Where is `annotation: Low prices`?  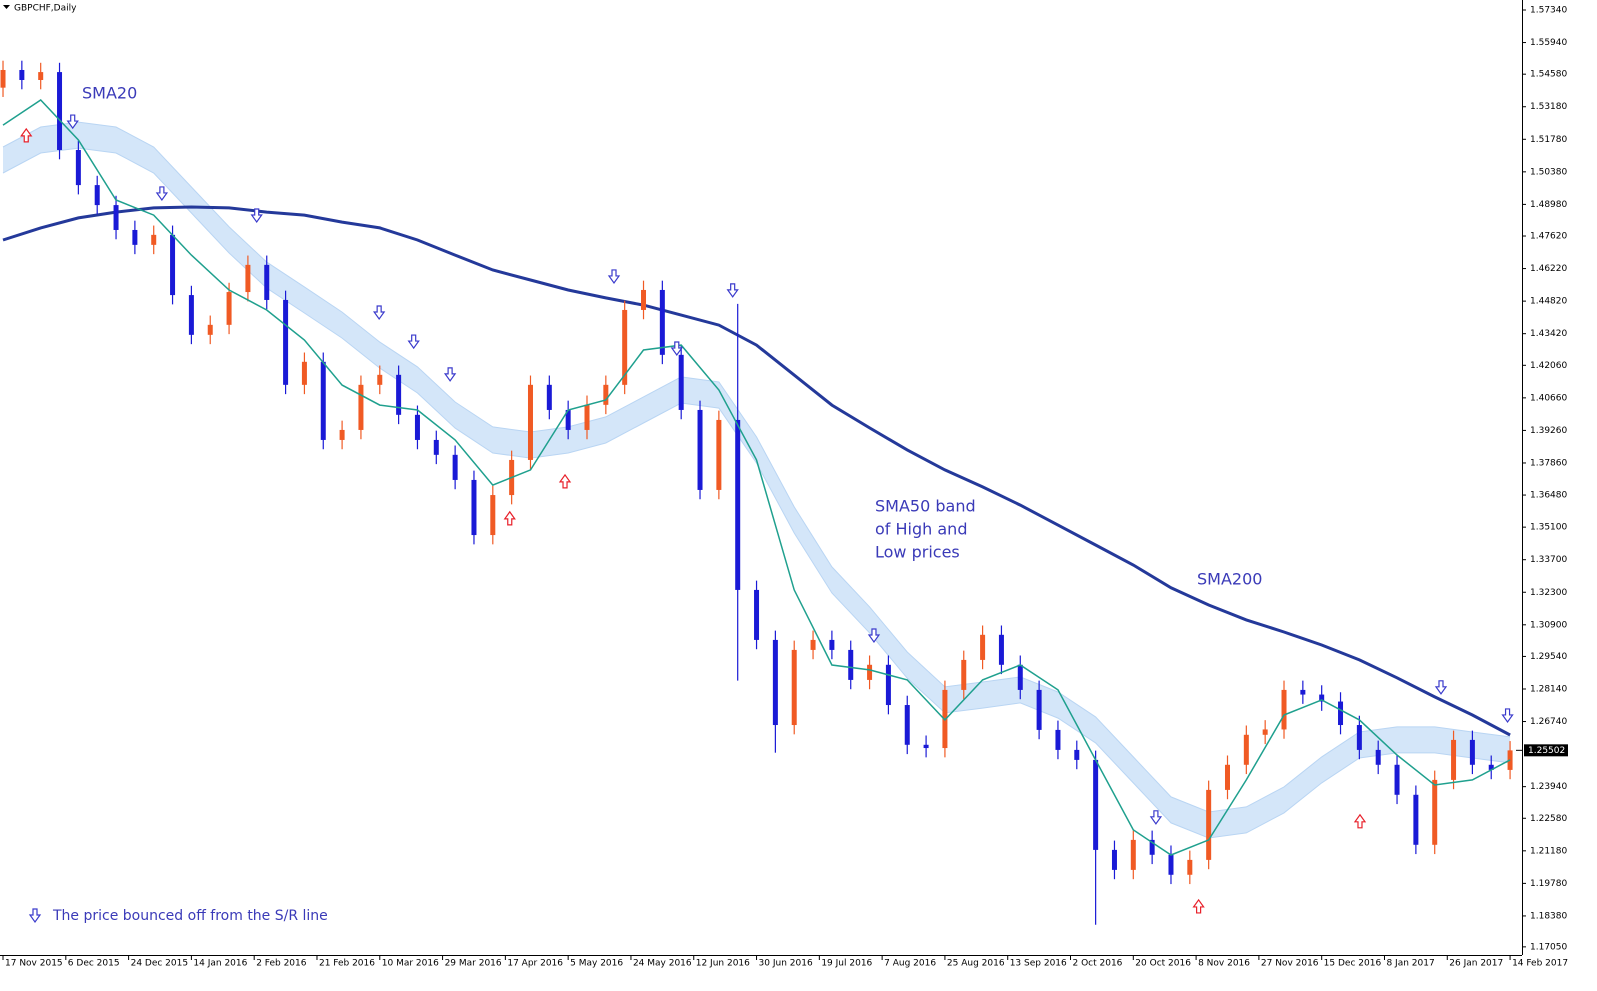 annotation: Low prices is located at coordinates (917, 552).